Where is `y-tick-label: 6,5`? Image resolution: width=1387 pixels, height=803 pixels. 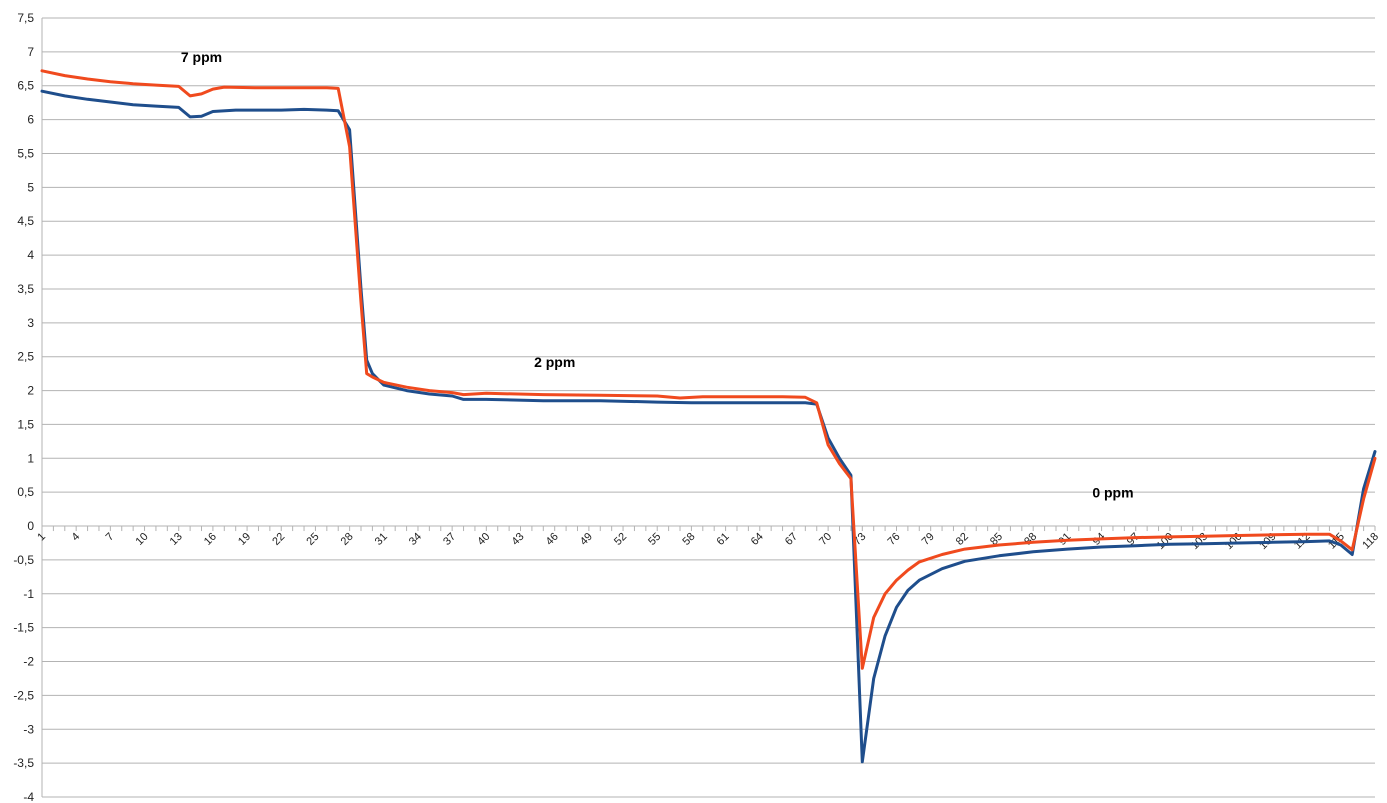
y-tick-label: 6,5 is located at coordinates (25, 86).